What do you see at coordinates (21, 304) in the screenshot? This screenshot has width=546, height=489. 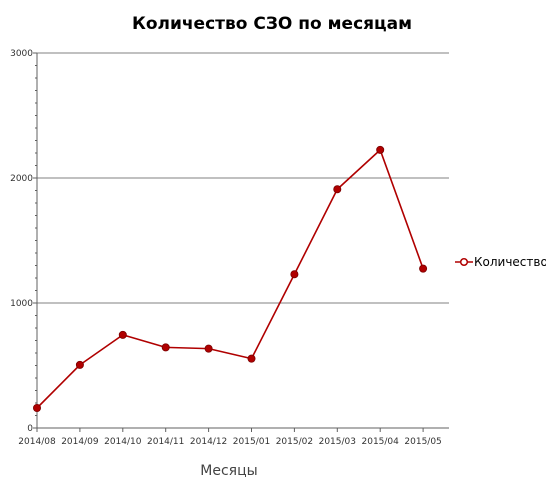 I see `y-tick-label: 1000` at bounding box center [21, 304].